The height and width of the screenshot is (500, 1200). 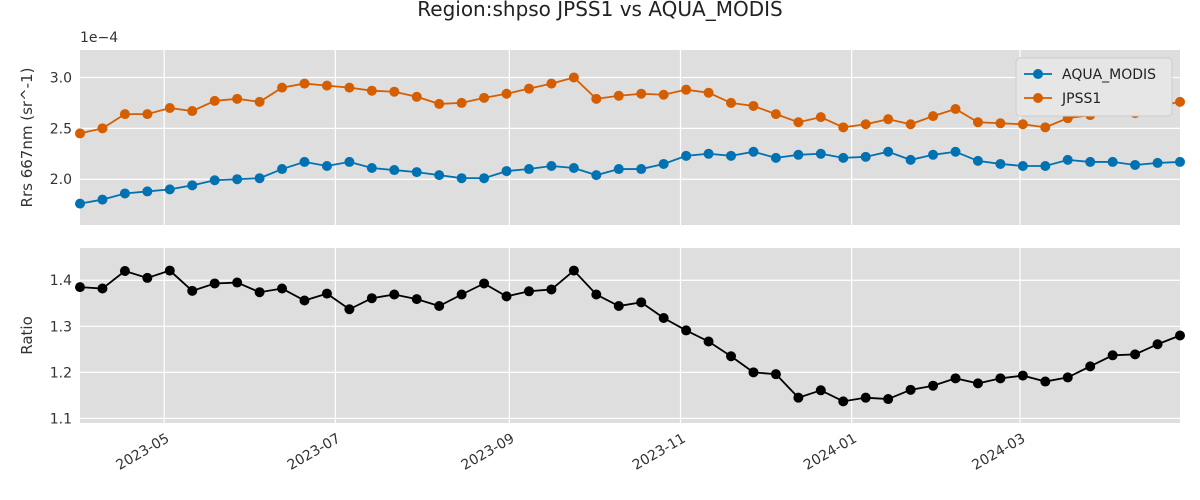 What do you see at coordinates (1081, 99) in the screenshot?
I see `legend-label: JPSS1` at bounding box center [1081, 99].